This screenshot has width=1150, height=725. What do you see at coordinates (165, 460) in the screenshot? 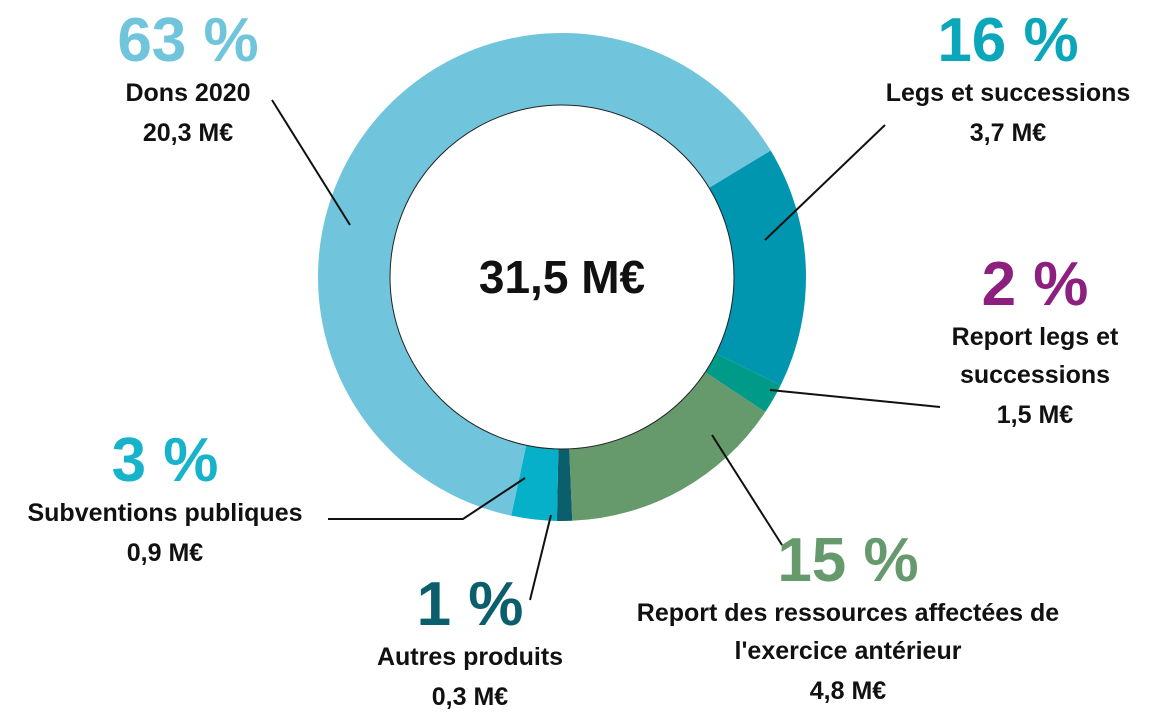
I see `percent-label: 3 %` at bounding box center [165, 460].